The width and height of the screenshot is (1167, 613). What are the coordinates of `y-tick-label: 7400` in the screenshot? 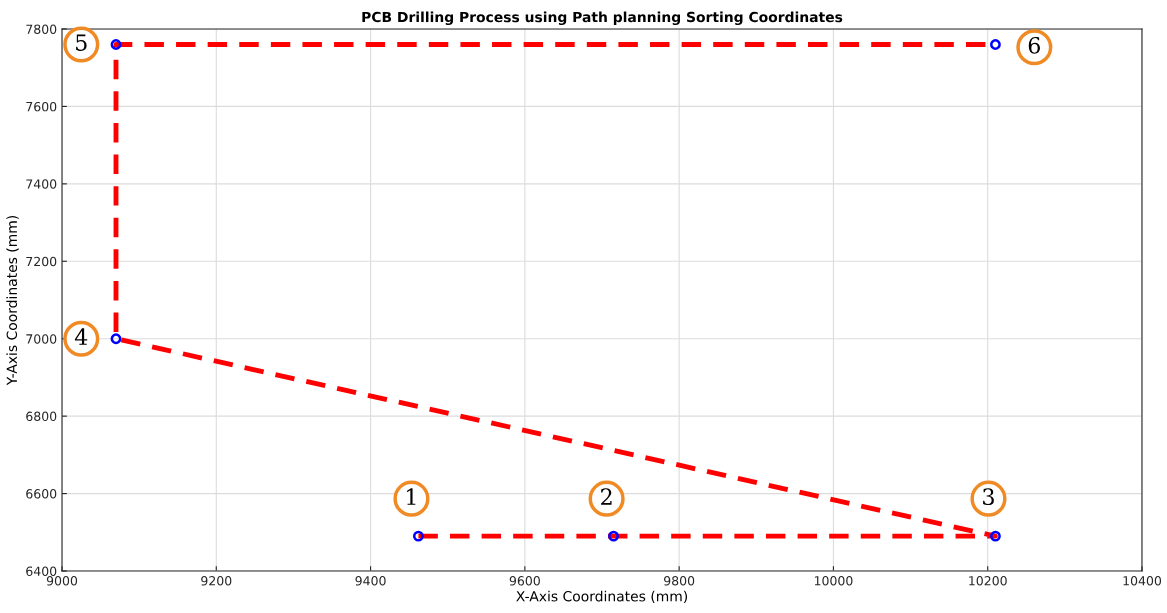 It's located at (41, 184).